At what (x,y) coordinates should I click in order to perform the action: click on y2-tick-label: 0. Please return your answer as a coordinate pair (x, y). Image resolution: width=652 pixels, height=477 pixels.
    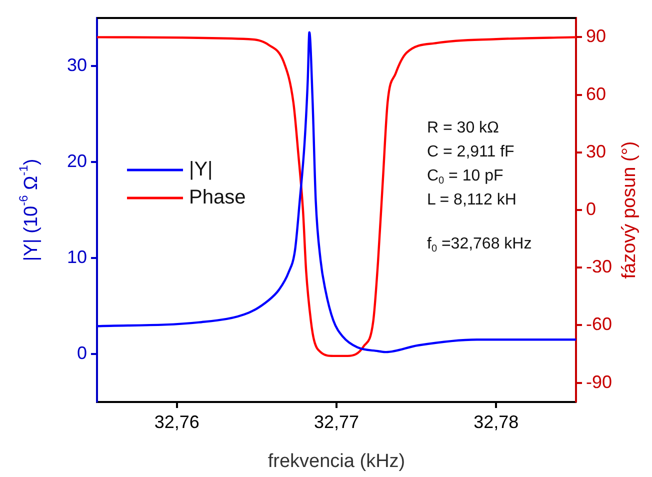
    Looking at the image, I should click on (591, 208).